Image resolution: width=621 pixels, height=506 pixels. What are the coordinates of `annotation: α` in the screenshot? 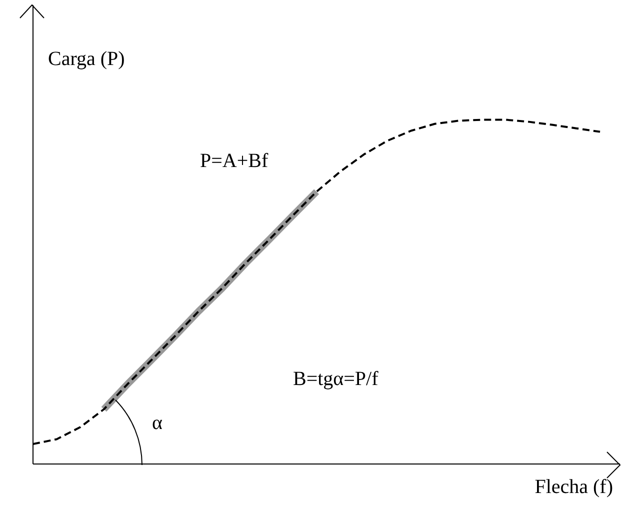 It's located at (157, 423).